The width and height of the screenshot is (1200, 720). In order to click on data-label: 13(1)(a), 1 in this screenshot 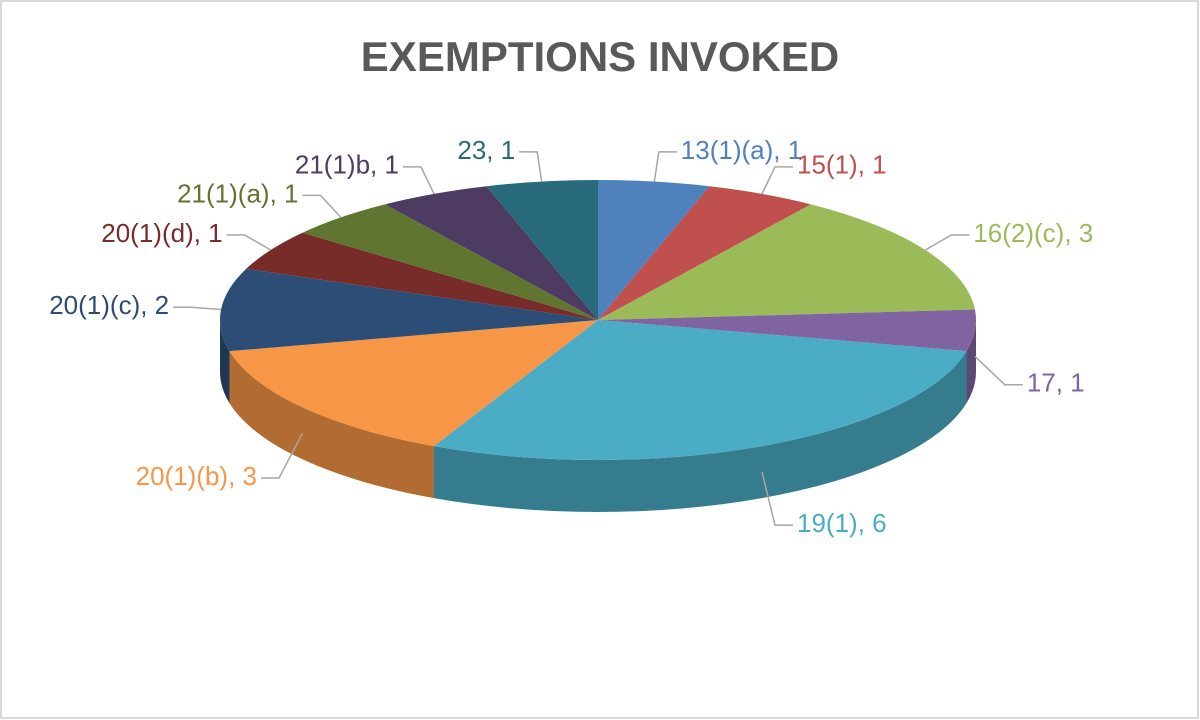, I will do `click(741, 150)`.